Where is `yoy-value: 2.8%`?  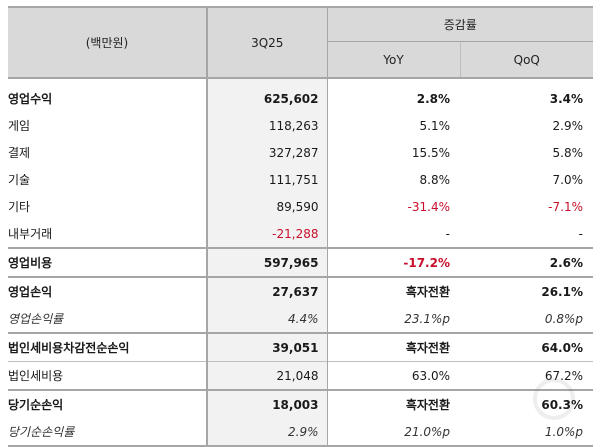
yoy-value: 2.8% is located at coordinates (433, 98).